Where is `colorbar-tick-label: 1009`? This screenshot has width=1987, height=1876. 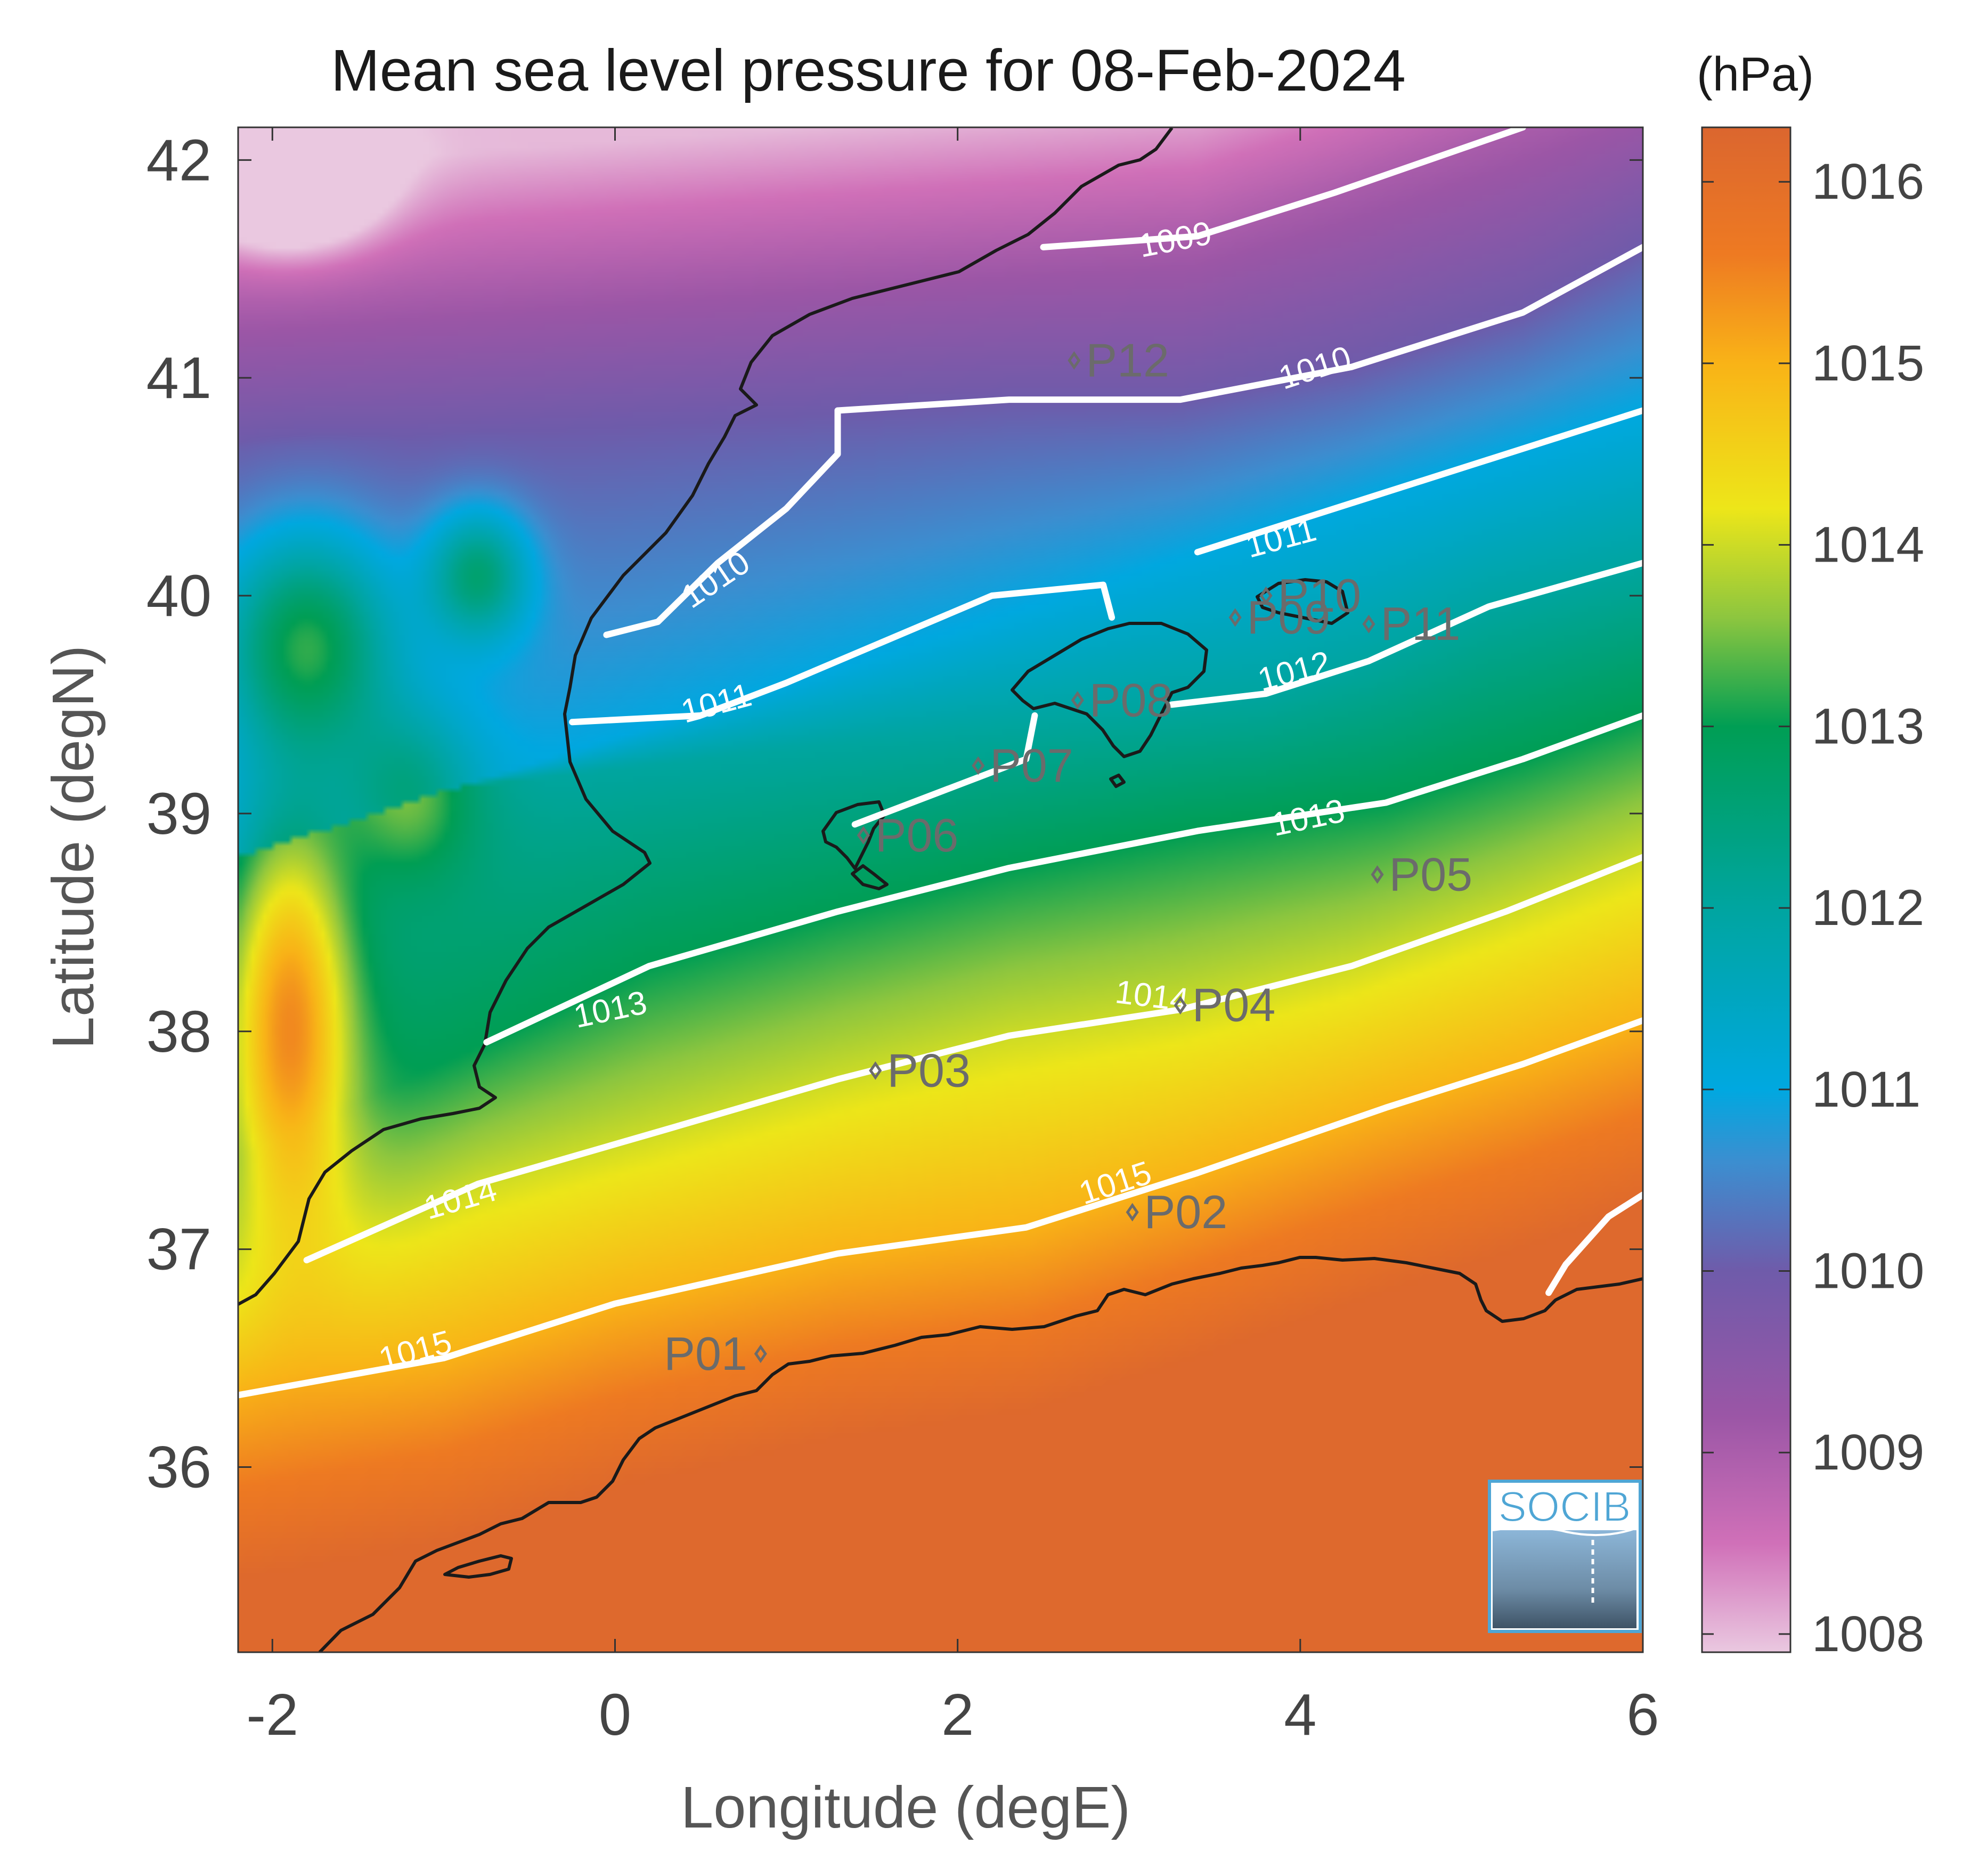
colorbar-tick-label: 1009 is located at coordinates (1868, 1452).